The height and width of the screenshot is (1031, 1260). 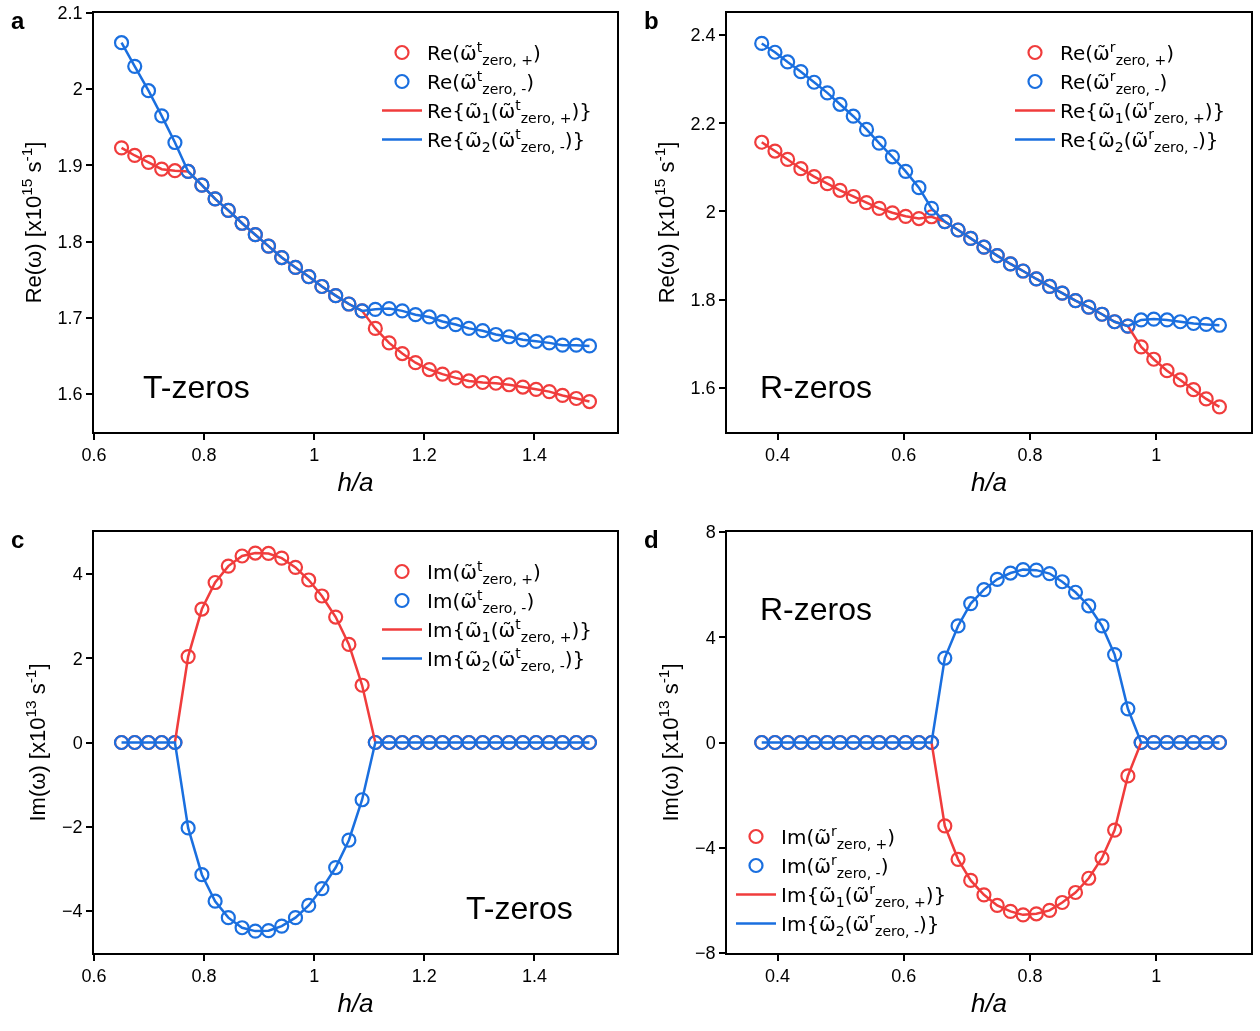 What do you see at coordinates (703, 123) in the screenshot?
I see `y-tick-label: 2.2` at bounding box center [703, 123].